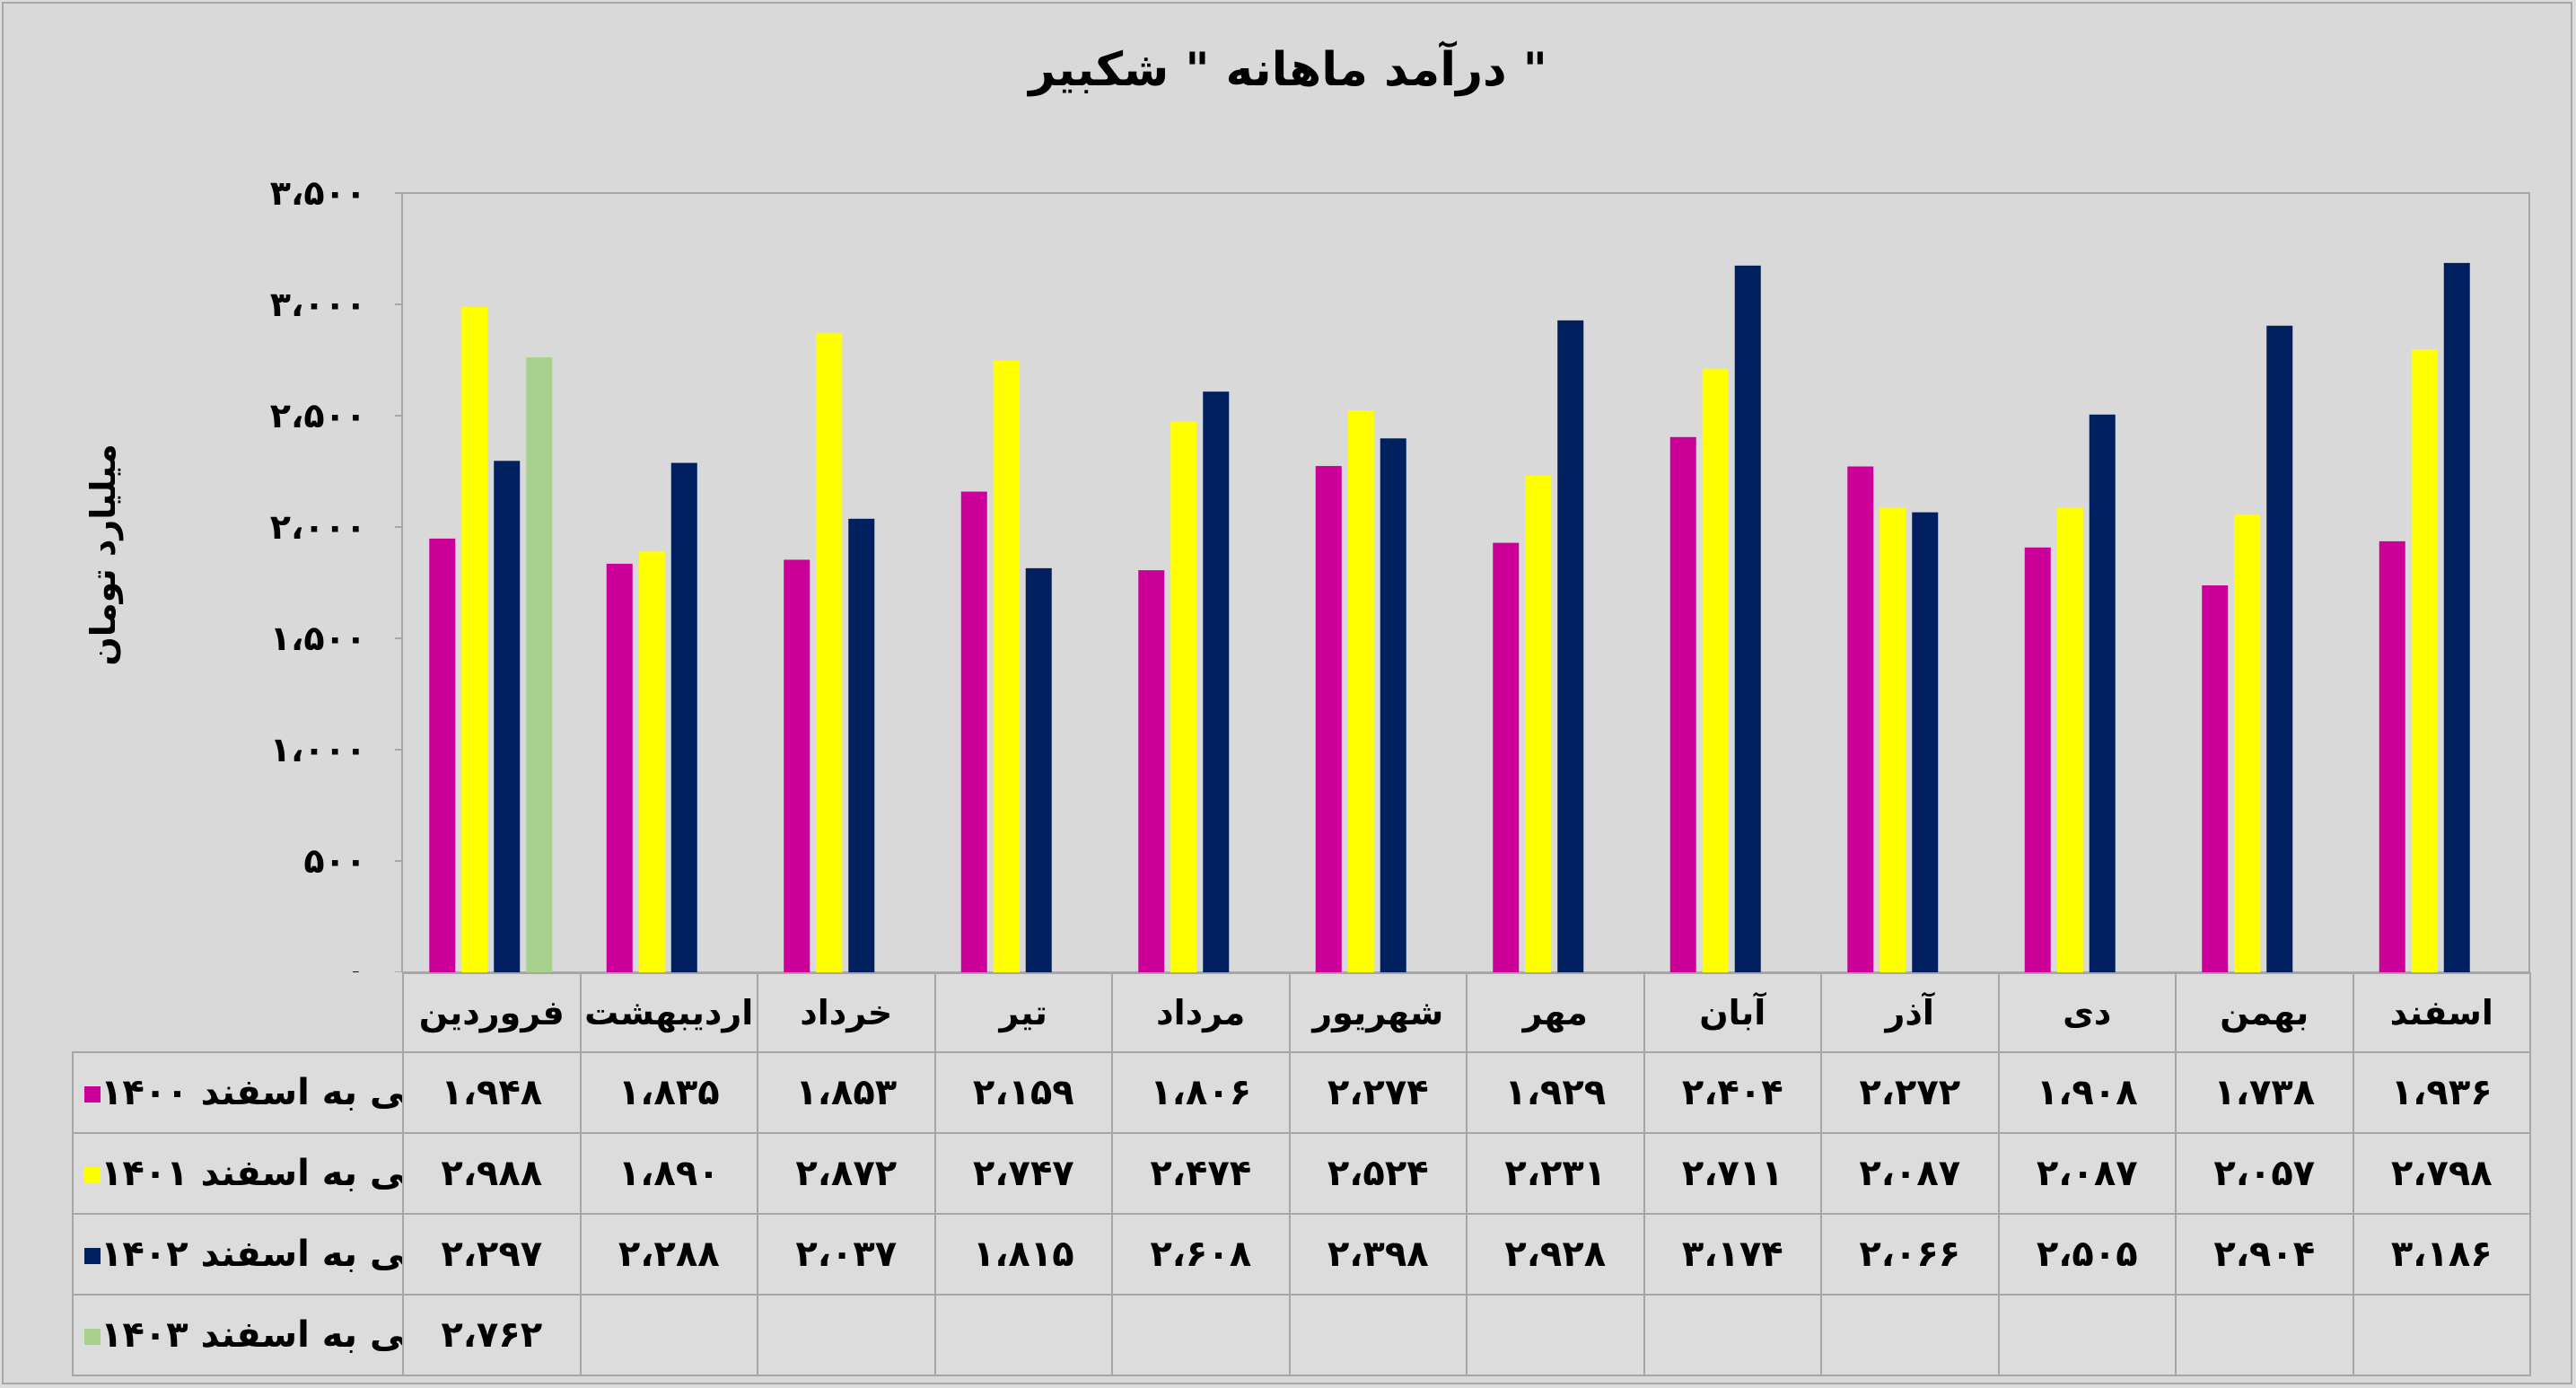 Image resolution: width=2576 pixels, height=1388 pixels. I want to click on data-label: ۲،۱۵۹, so click(1023, 1092).